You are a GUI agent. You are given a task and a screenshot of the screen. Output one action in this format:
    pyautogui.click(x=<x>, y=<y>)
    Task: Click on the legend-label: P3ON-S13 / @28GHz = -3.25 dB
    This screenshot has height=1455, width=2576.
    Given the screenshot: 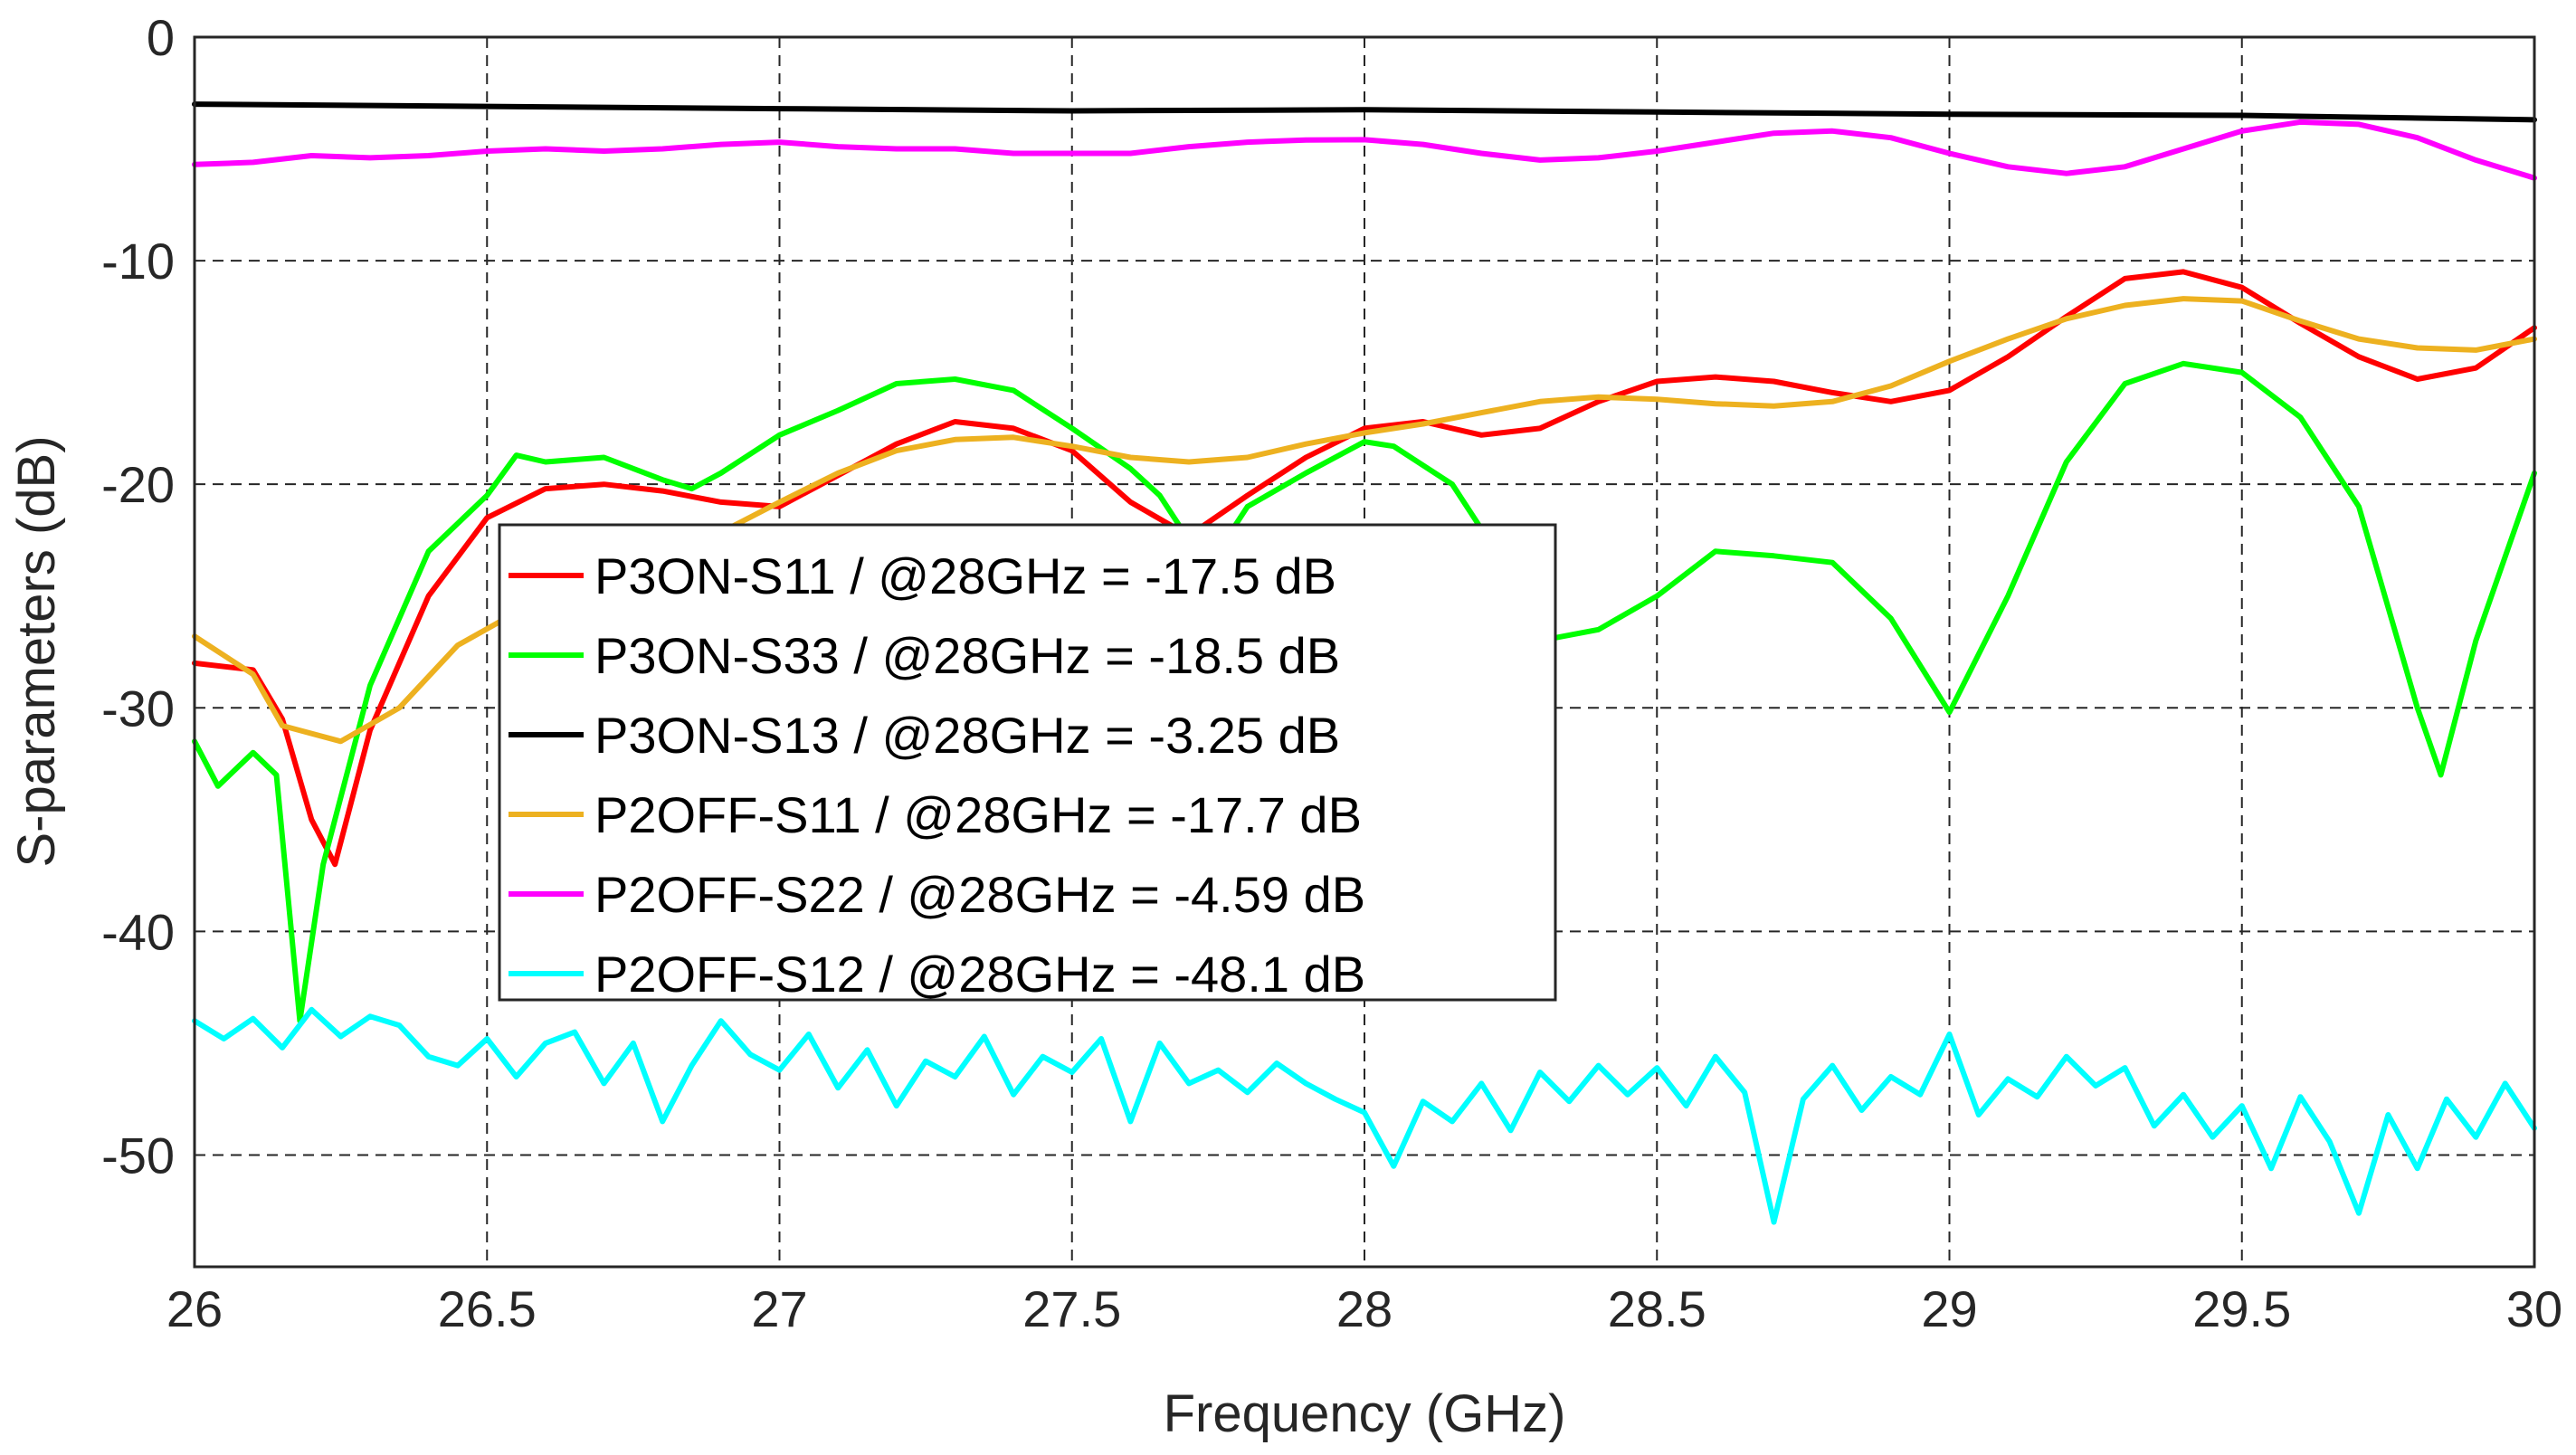 What is the action you would take?
    pyautogui.click(x=967, y=735)
    